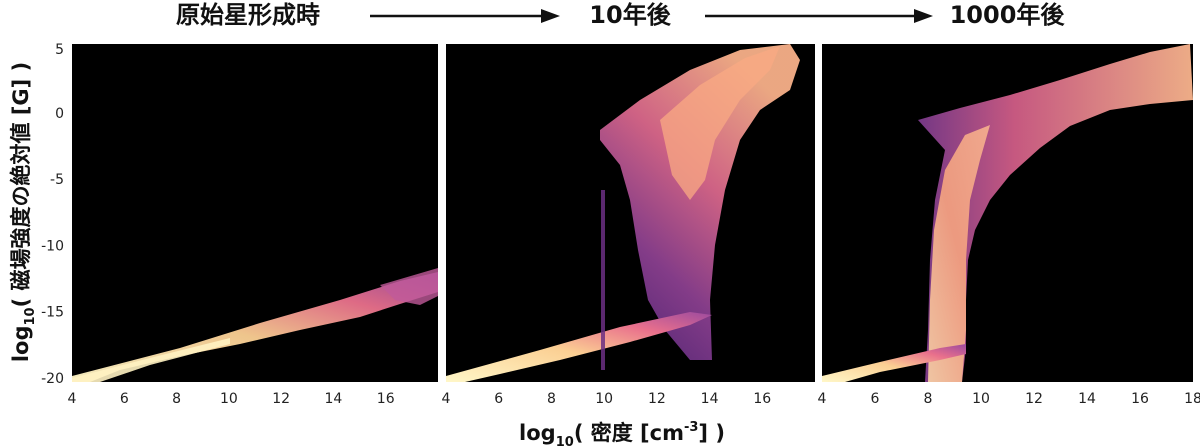 This screenshot has height=448, width=1200. Describe the element at coordinates (52, 246) in the screenshot. I see `y-tick-label: -10` at that location.